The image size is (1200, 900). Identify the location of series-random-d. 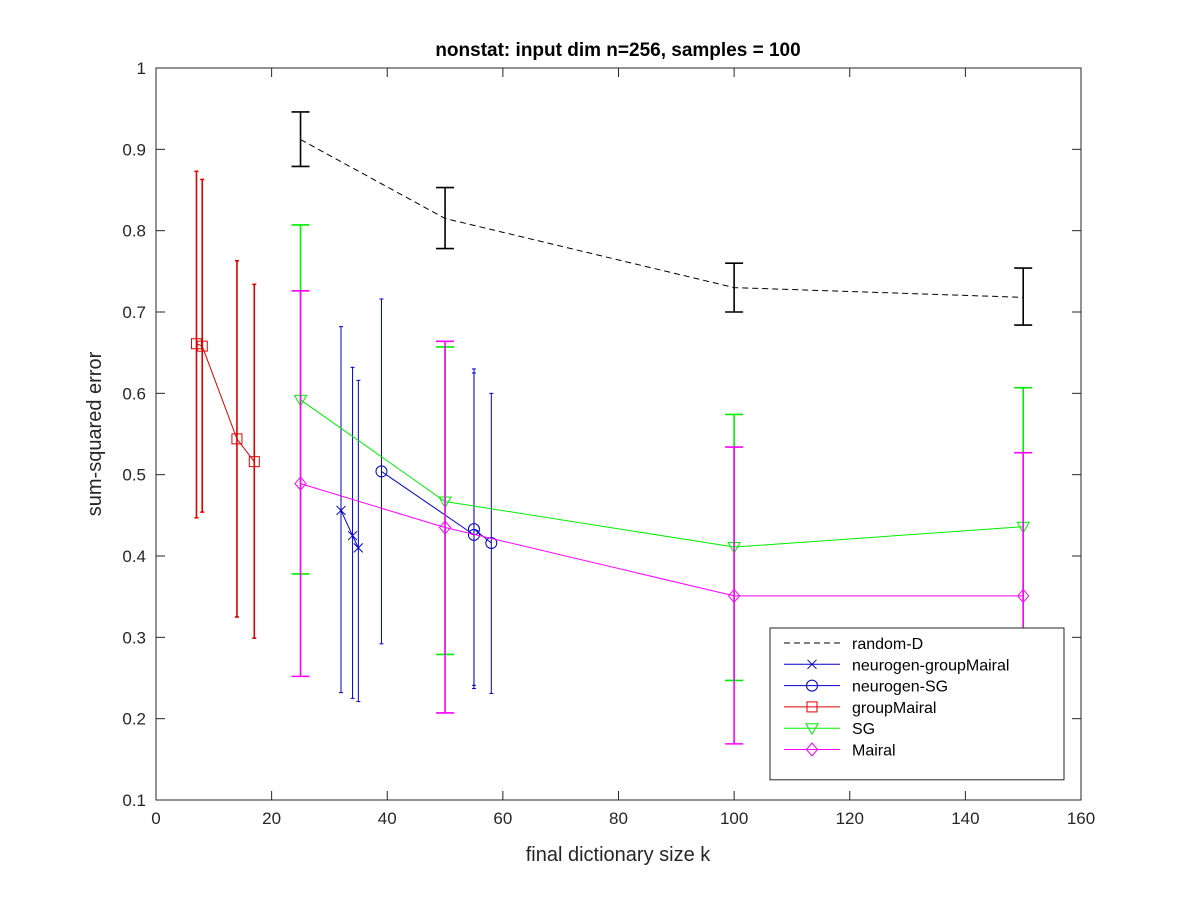
(662, 218).